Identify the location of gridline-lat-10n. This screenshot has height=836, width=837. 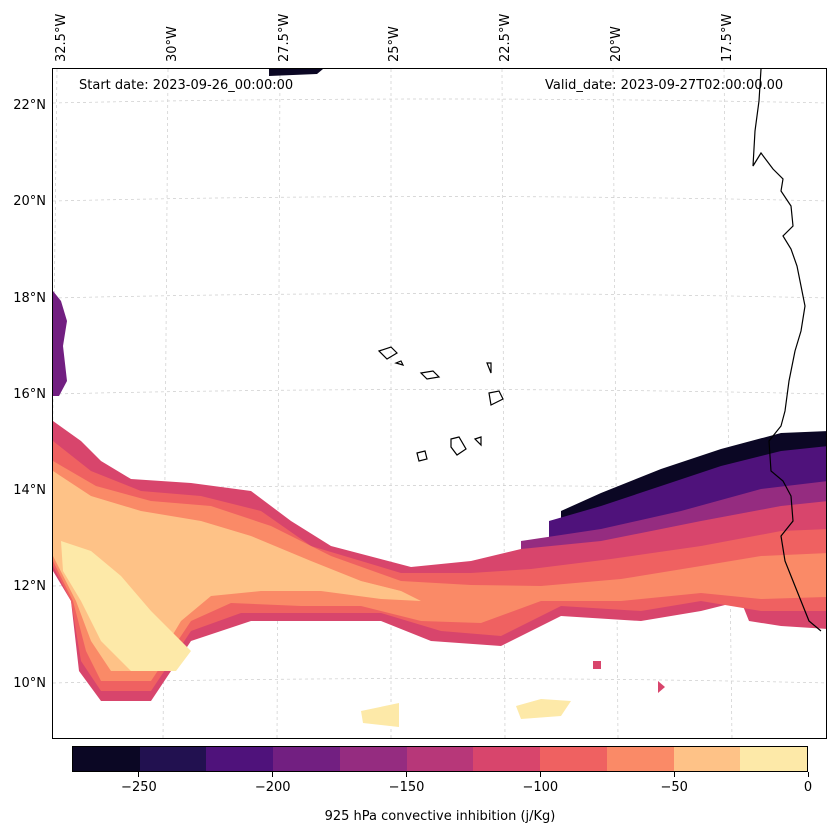
(439, 681).